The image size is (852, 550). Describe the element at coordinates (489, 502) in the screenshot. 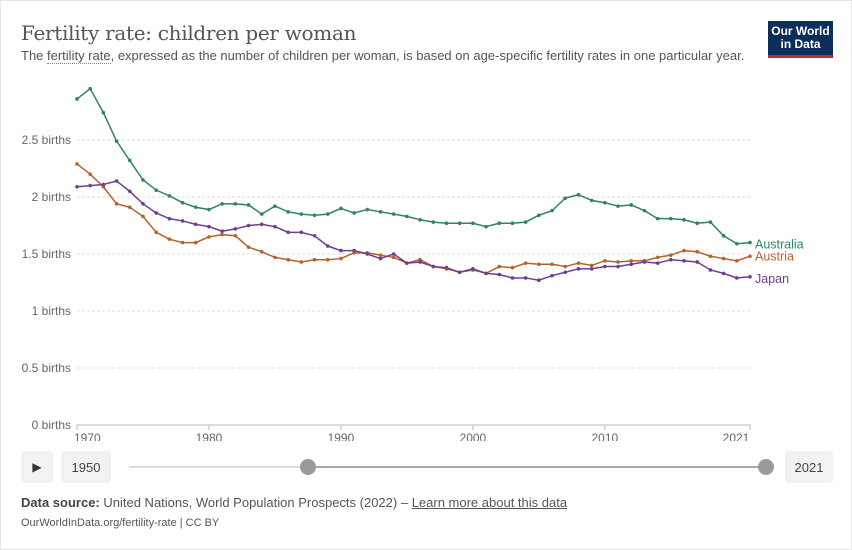

I see `learn-more-link: Learn more about this data` at that location.